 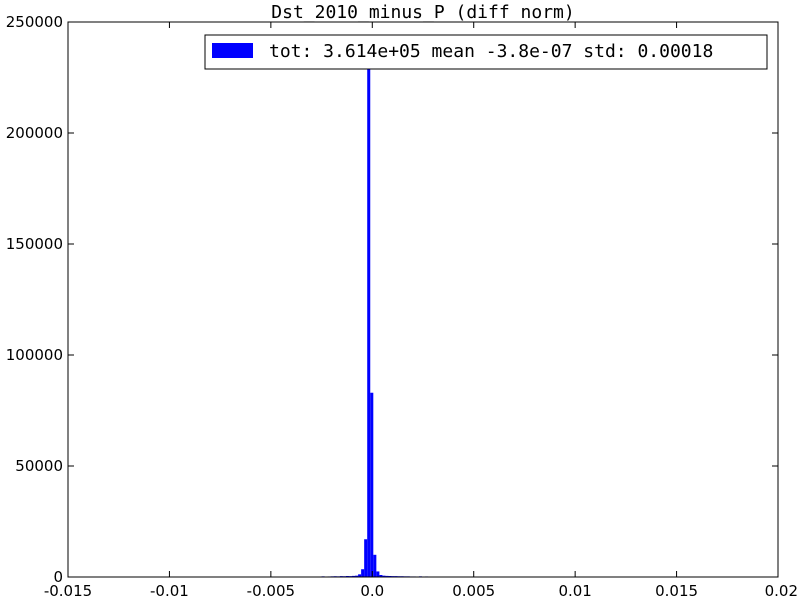 What do you see at coordinates (68, 591) in the screenshot?
I see `x-tick-label: -0.015` at bounding box center [68, 591].